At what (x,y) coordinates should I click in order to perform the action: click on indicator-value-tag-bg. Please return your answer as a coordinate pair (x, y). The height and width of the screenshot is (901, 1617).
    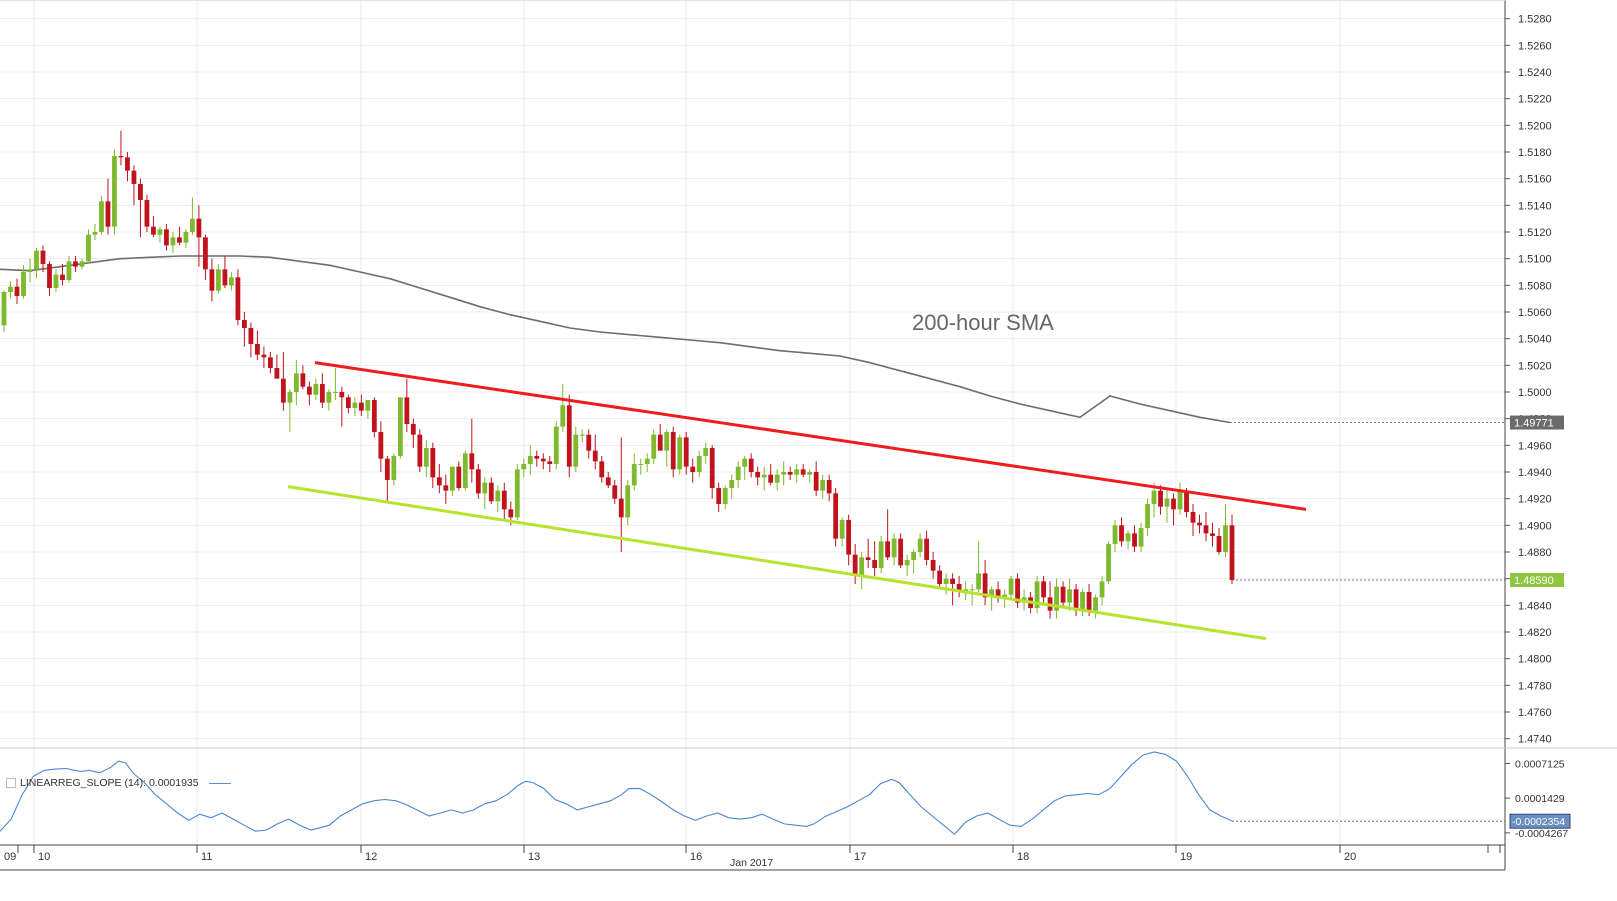
    Looking at the image, I should click on (1540, 821).